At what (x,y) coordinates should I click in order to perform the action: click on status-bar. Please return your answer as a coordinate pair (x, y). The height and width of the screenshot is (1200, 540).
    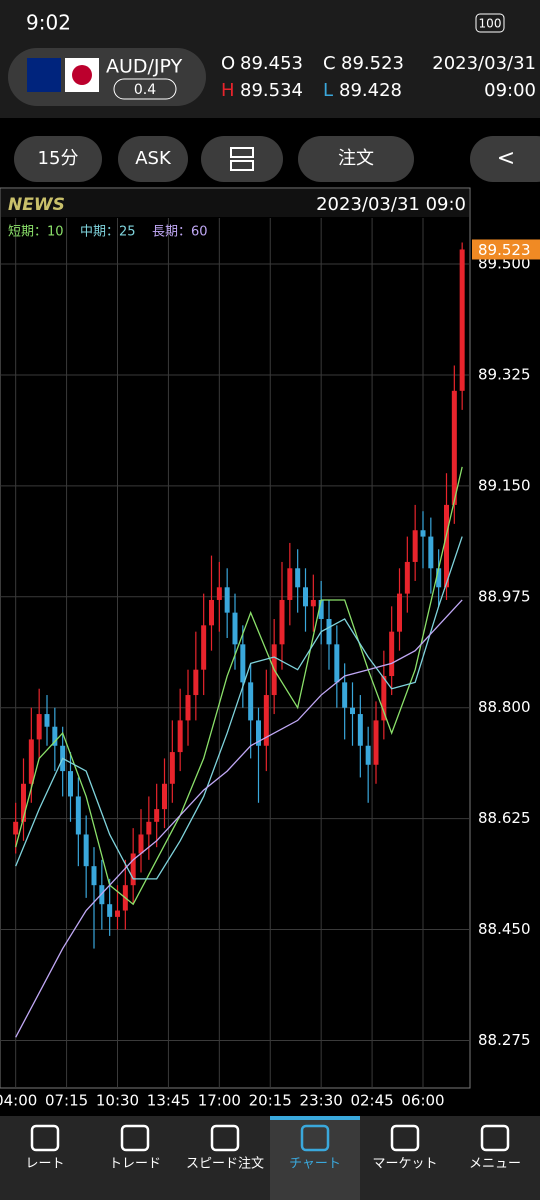
    Looking at the image, I should click on (270, 21).